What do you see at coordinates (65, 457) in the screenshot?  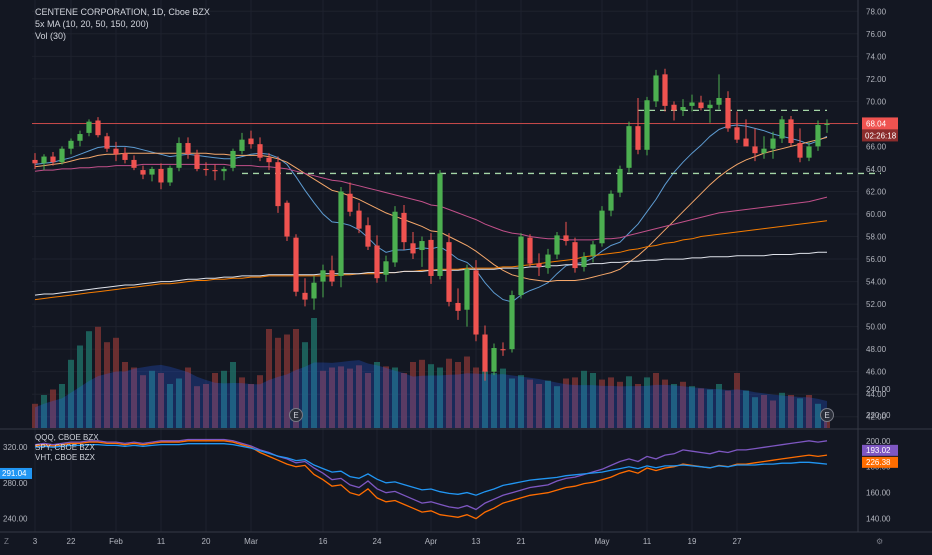 I see `legend-vht: VHT, CBOE BZX` at bounding box center [65, 457].